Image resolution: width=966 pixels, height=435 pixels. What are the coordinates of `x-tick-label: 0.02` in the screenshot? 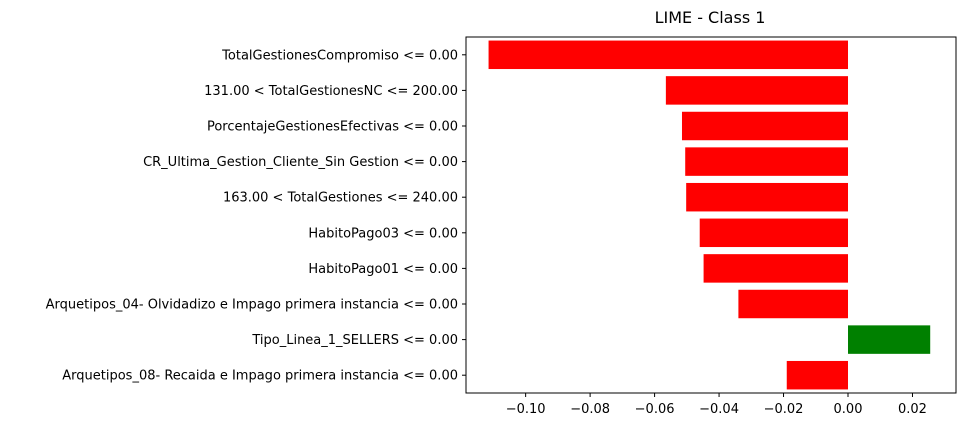 It's located at (912, 409).